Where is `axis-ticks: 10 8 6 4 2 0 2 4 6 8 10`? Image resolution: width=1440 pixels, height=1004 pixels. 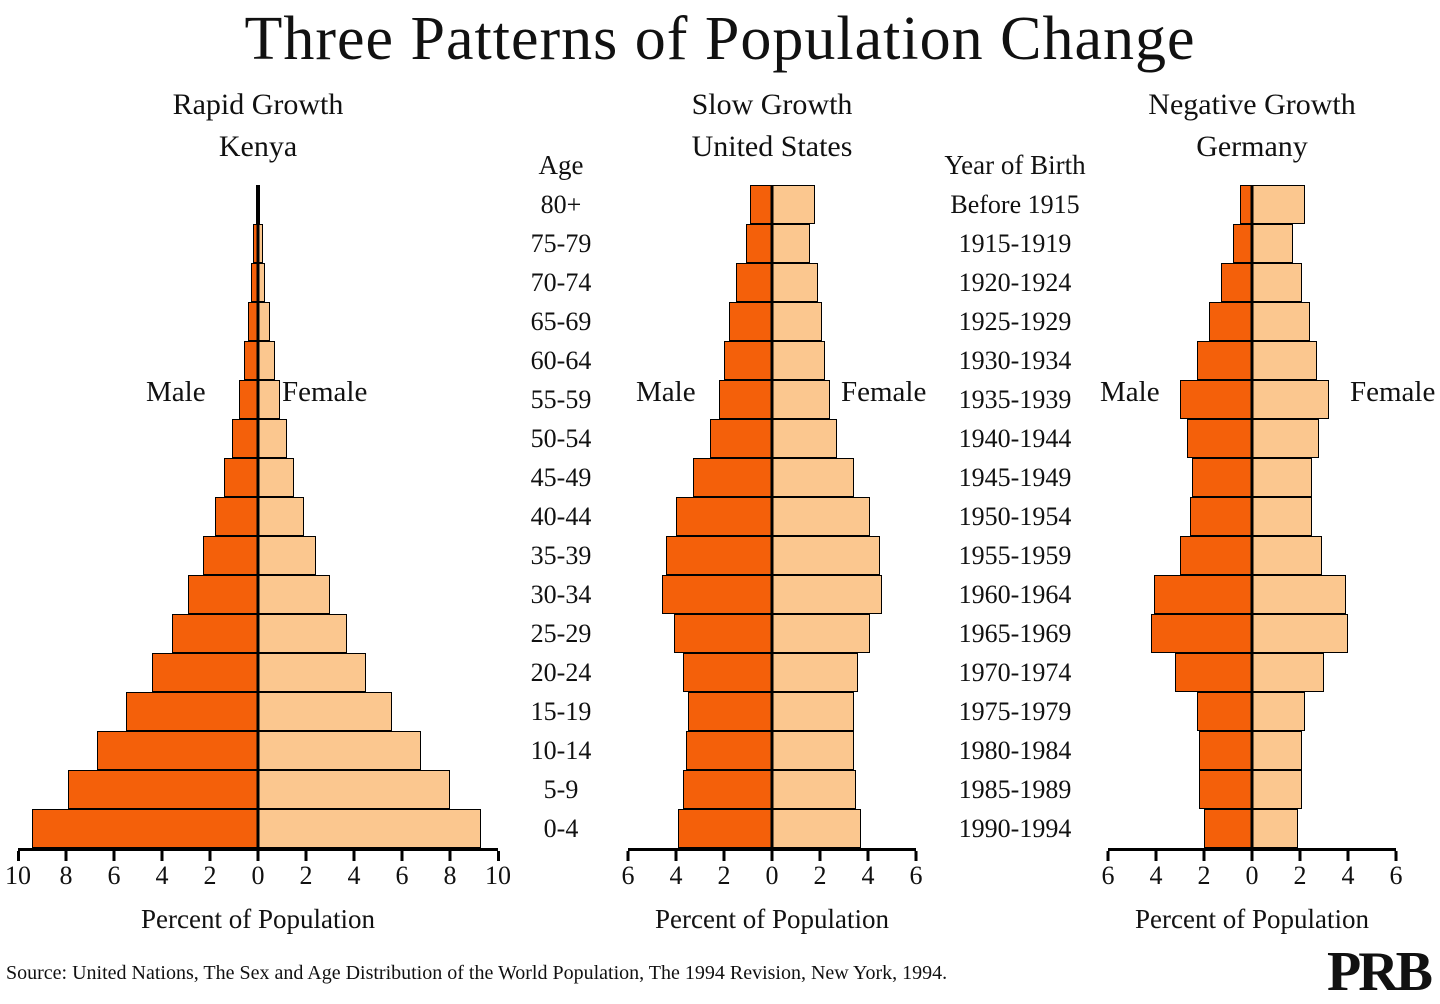 axis-ticks: 10 8 6 4 2 0 2 4 6 8 10 is located at coordinates (258, 873).